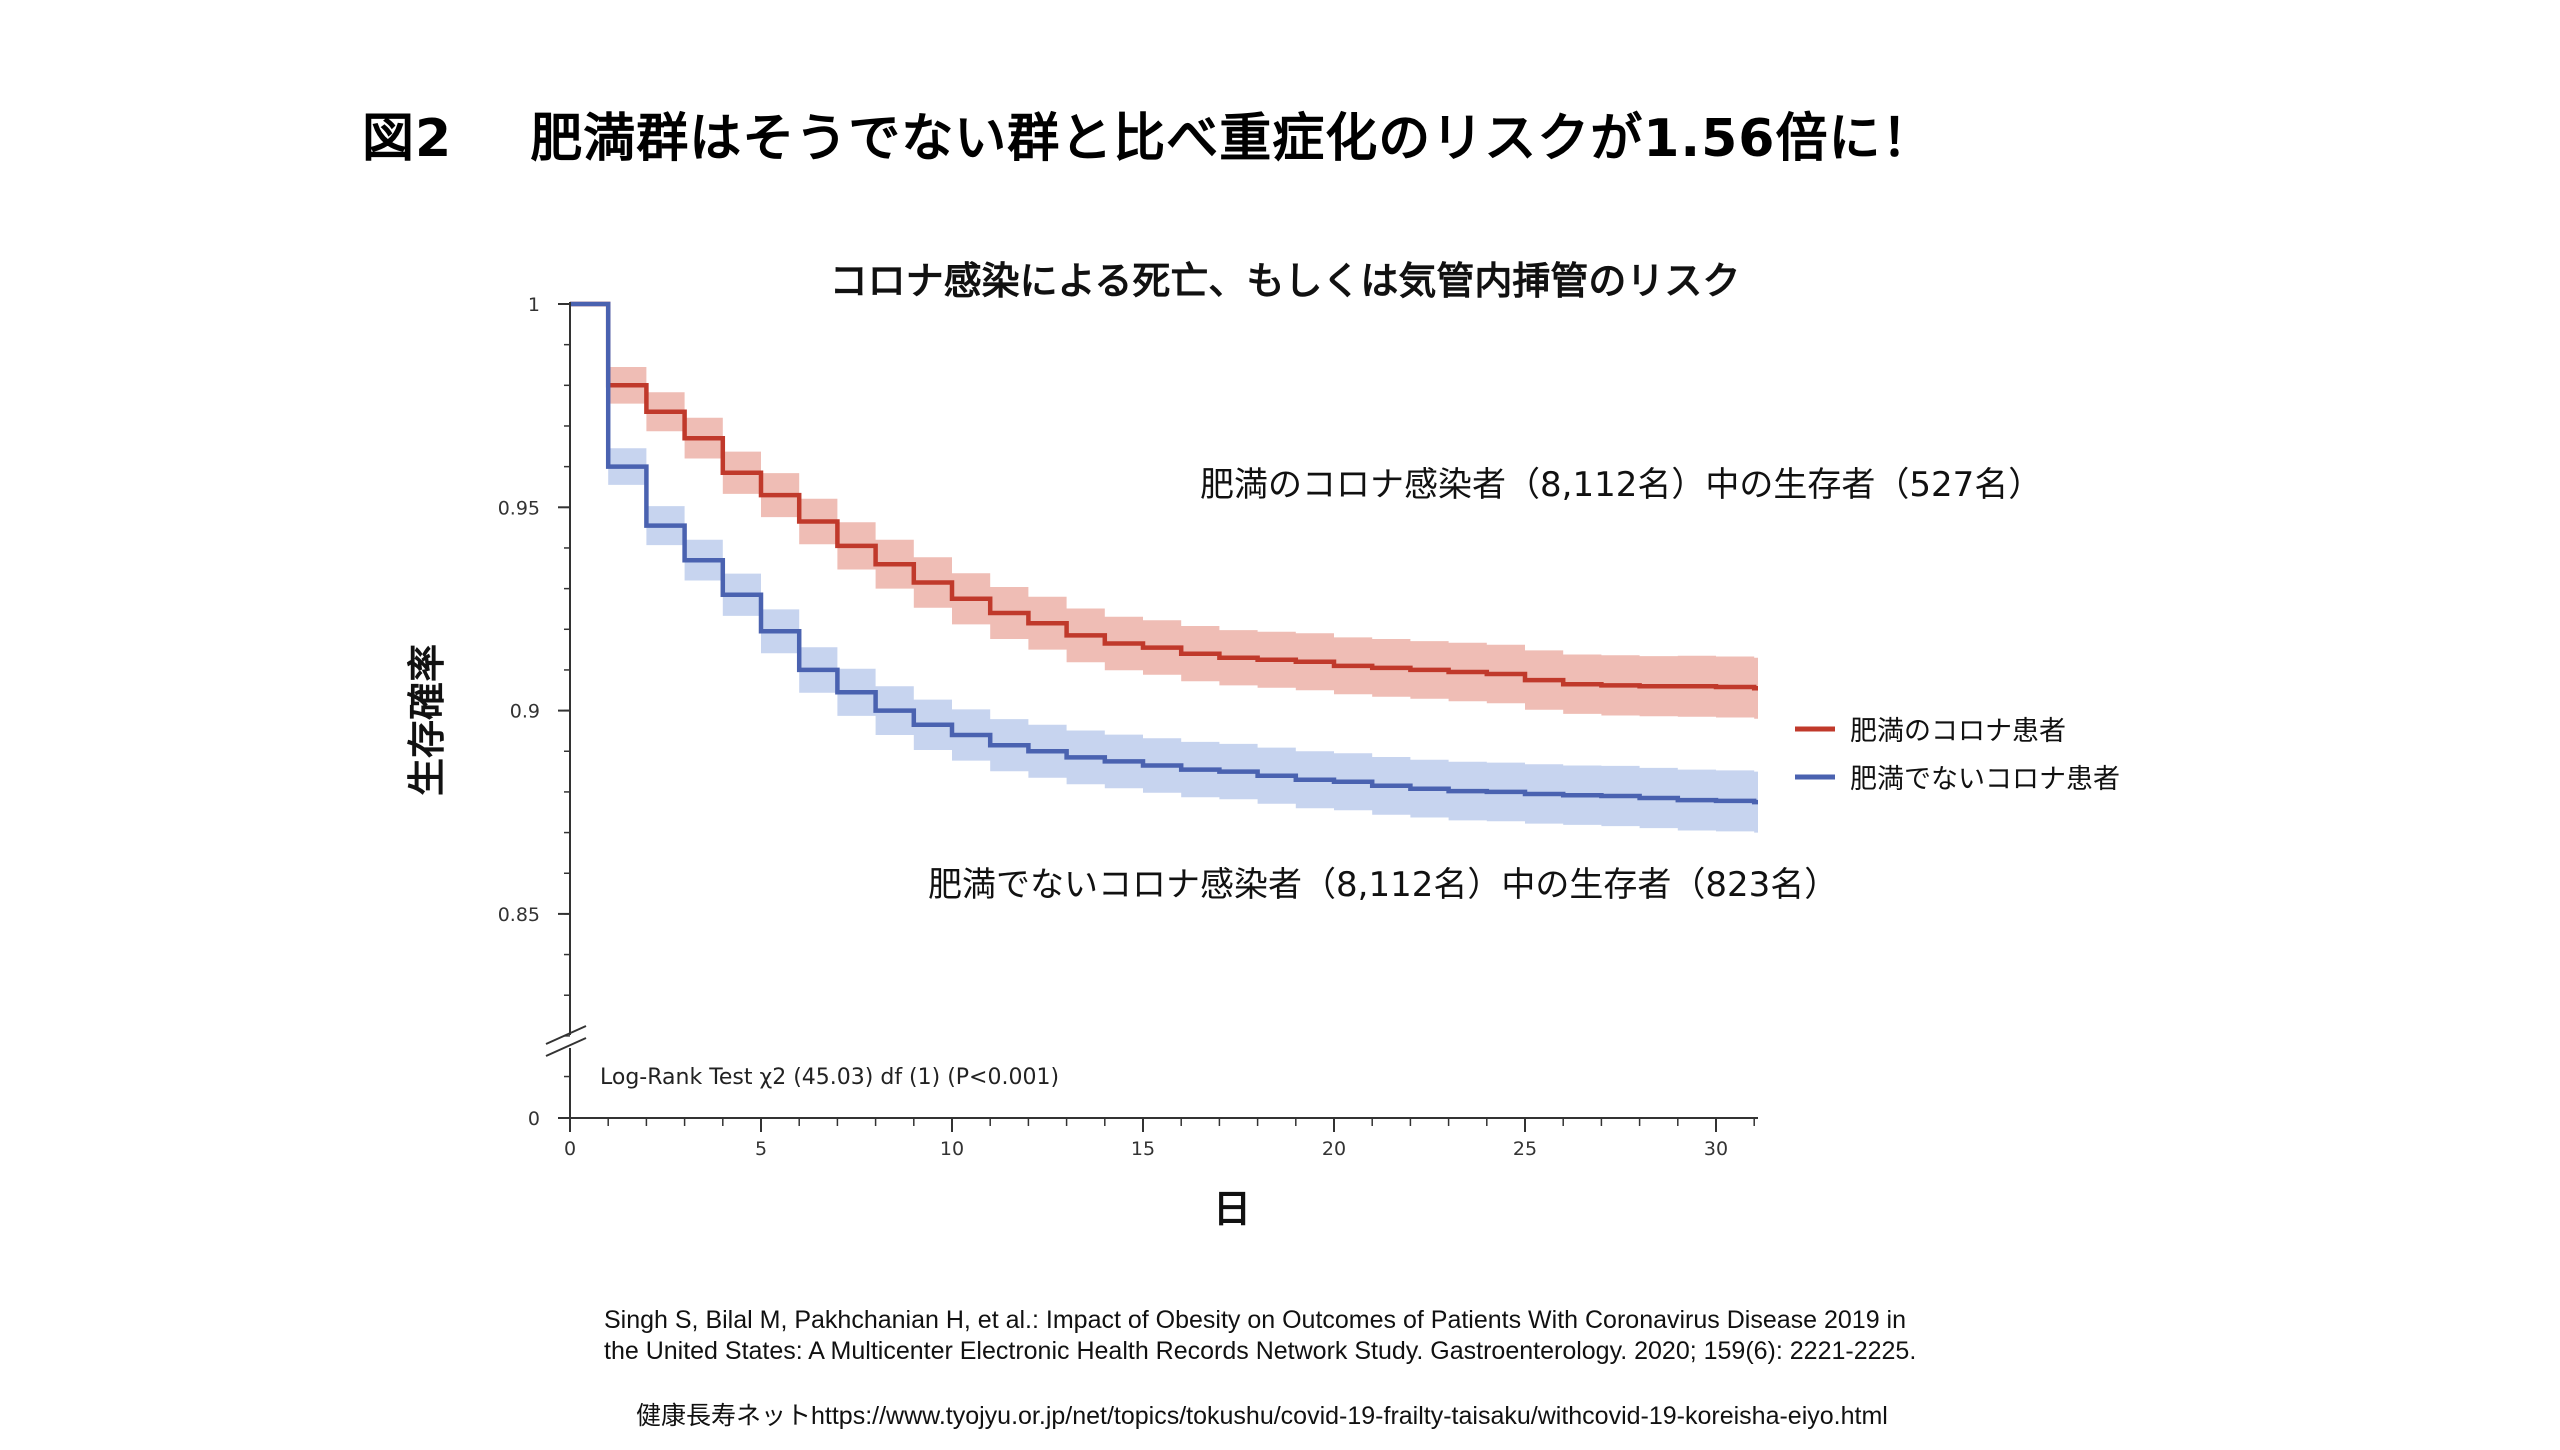 The width and height of the screenshot is (2560, 1450). Describe the element at coordinates (952, 1149) in the screenshot. I see `x-tick-label: 10` at that location.